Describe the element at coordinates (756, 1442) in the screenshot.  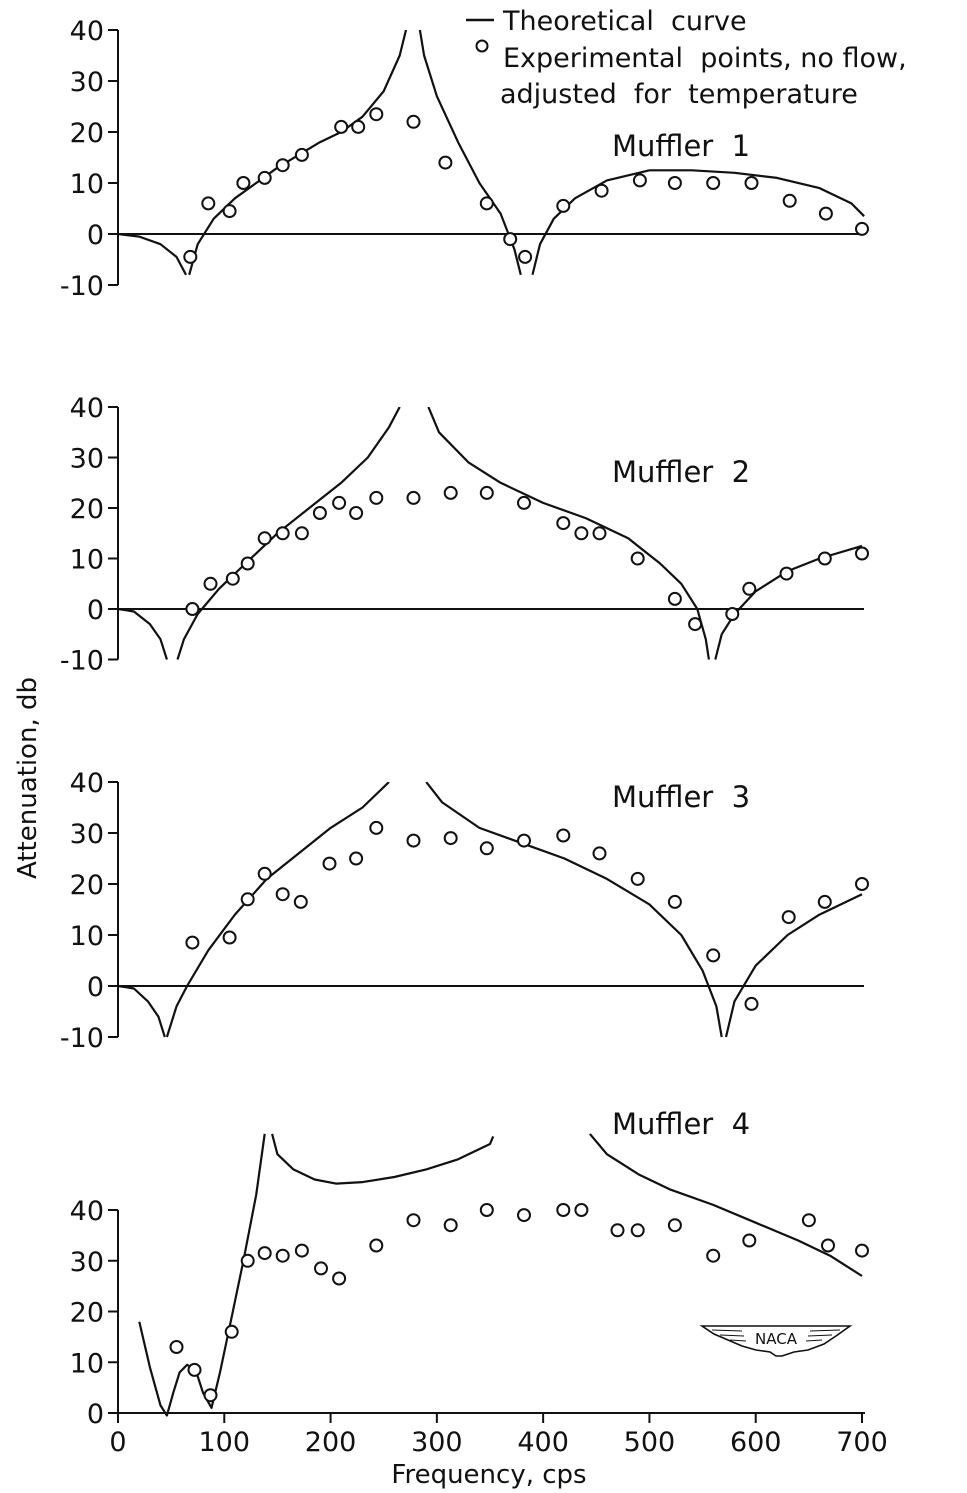
I see `x-tick-label: 600` at that location.